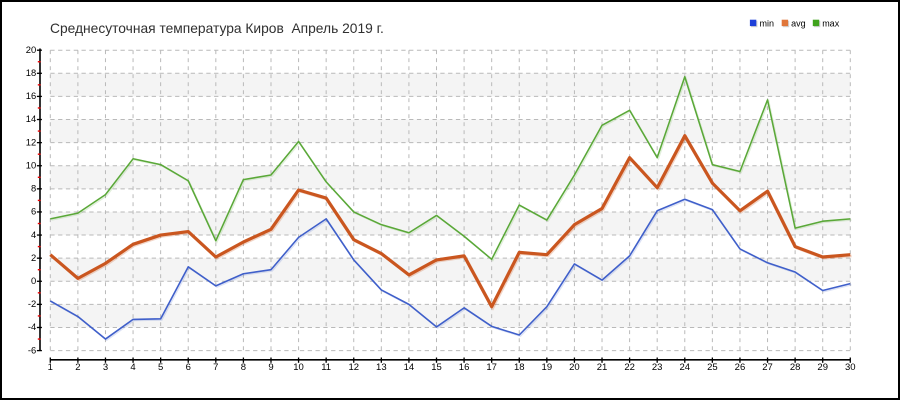 The width and height of the screenshot is (900, 400). What do you see at coordinates (712, 367) in the screenshot?
I see `svg-text: 25` at bounding box center [712, 367].